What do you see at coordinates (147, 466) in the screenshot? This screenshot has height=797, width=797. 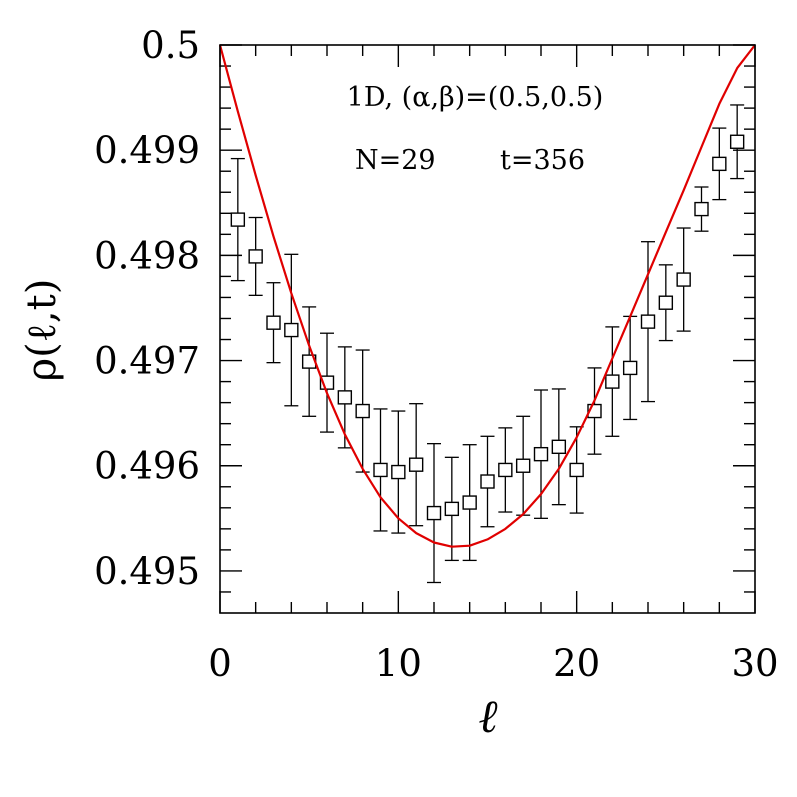 I see `y-tick-label: 0.496` at bounding box center [147, 466].